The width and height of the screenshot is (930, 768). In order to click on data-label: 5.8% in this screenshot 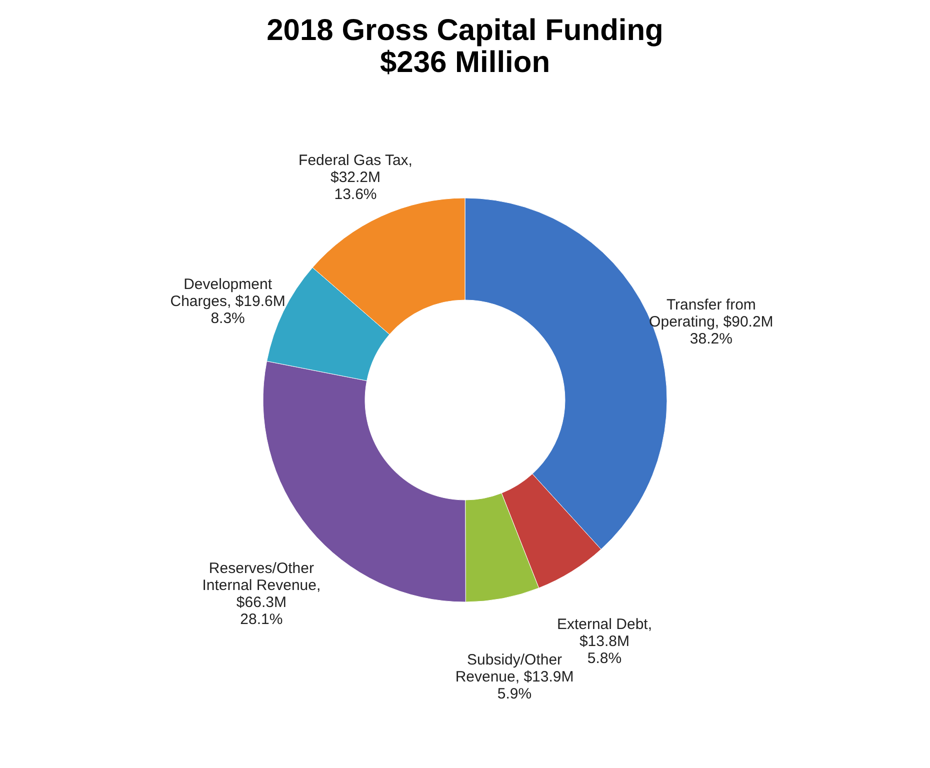, I will do `click(604, 659)`.